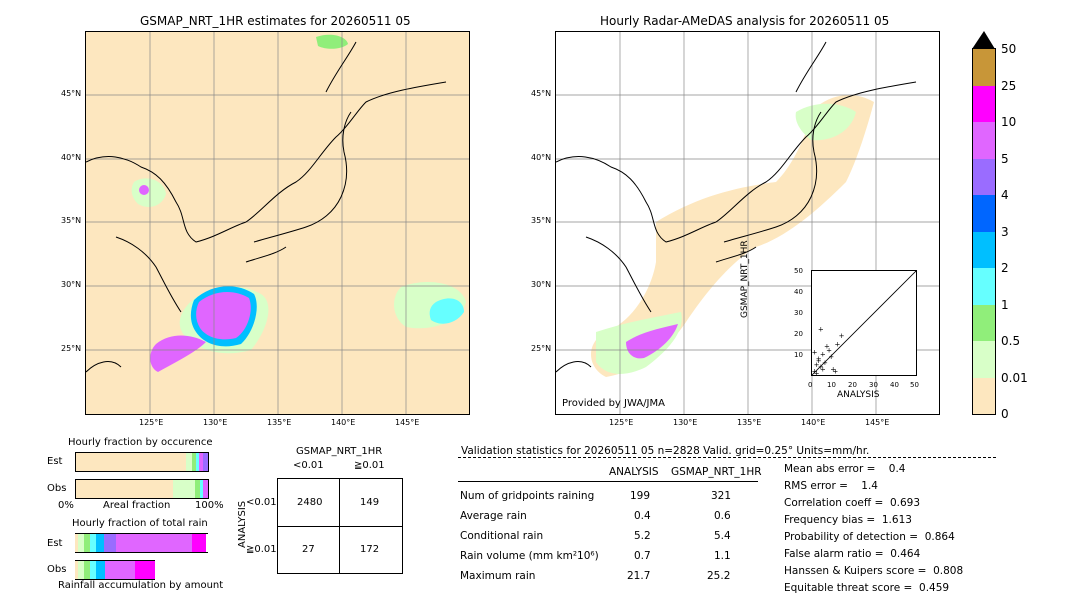  What do you see at coordinates (867, 588) in the screenshot?
I see `score-ets: Equitable threat score = 0.459` at bounding box center [867, 588].